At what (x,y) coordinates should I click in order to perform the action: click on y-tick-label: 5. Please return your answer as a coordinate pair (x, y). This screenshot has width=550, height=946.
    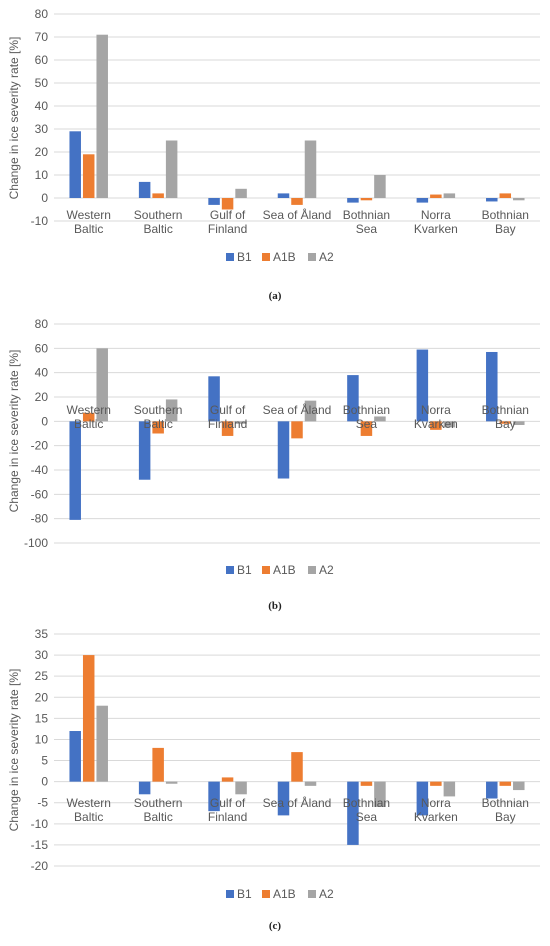
    Looking at the image, I should click on (44, 761).